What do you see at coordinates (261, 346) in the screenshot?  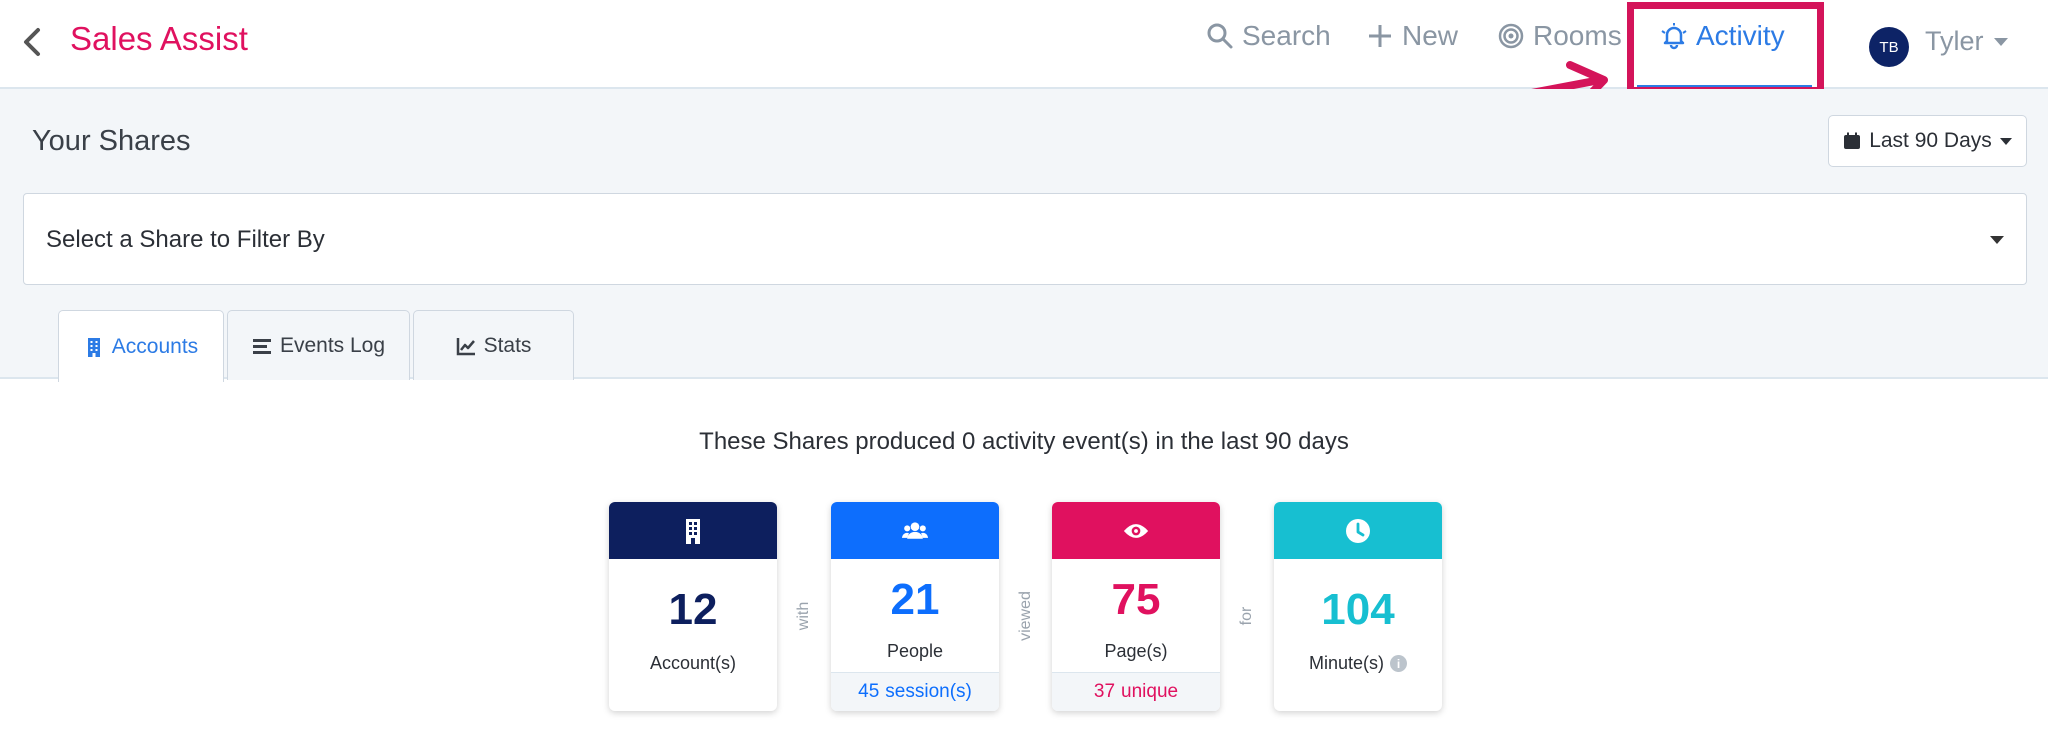 I see `list-icon` at bounding box center [261, 346].